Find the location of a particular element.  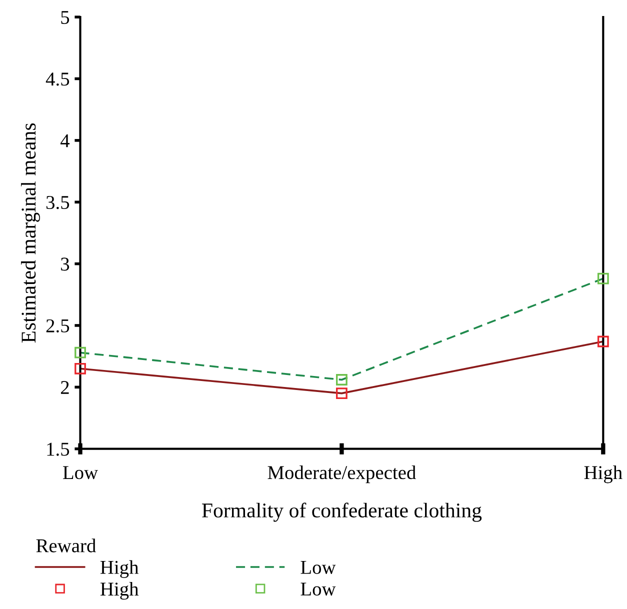

y-tick-label: 2.5 is located at coordinates (58, 325).